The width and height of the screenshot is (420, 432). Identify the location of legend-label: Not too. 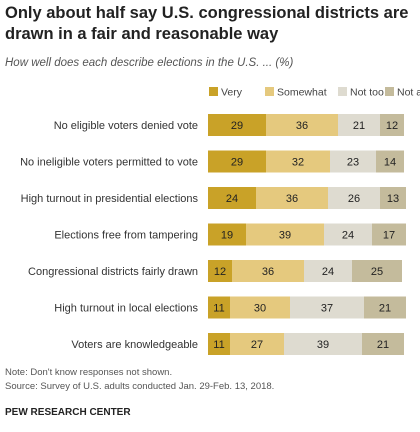
(367, 93).